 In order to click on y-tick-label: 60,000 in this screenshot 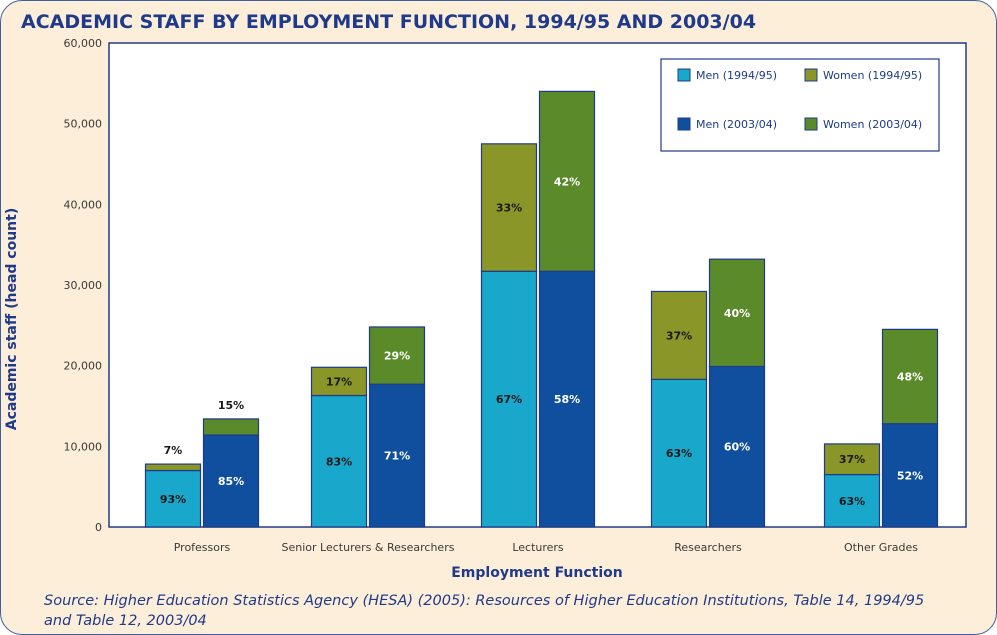, I will do `click(83, 43)`.